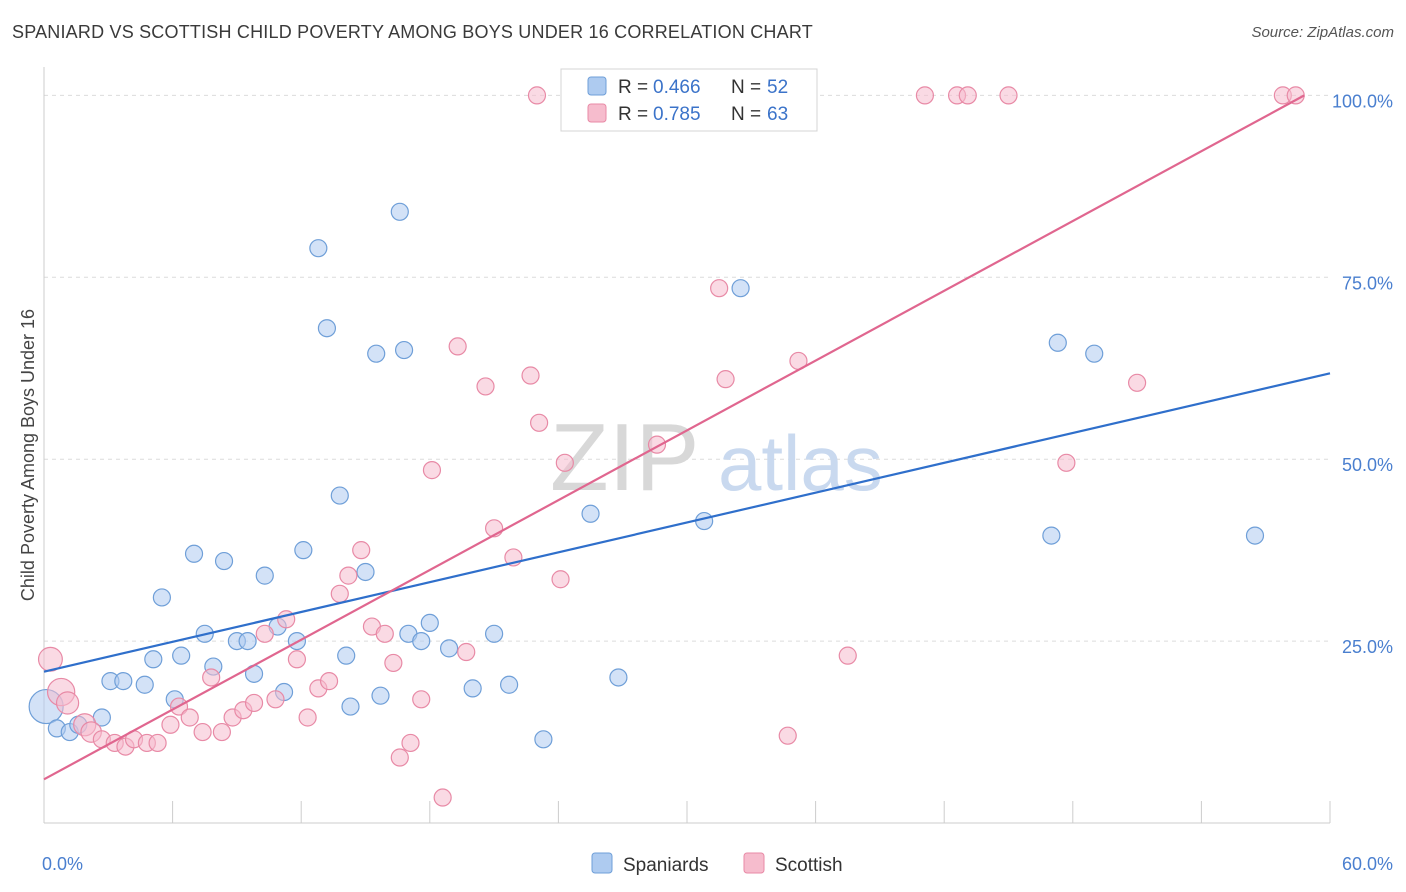  What do you see at coordinates (677, 114) in the screenshot?
I see `legend-r-value: 0.785` at bounding box center [677, 114].